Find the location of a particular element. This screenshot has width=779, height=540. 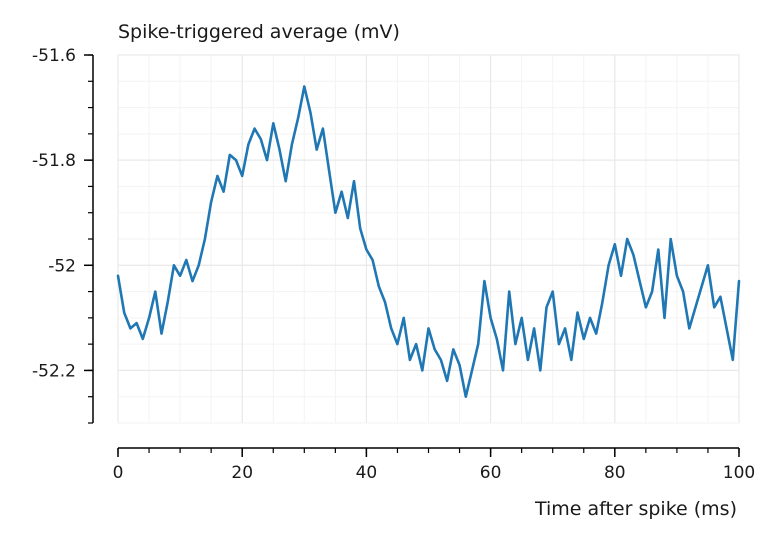

y-tick-label: -52.2 is located at coordinates (54, 371).